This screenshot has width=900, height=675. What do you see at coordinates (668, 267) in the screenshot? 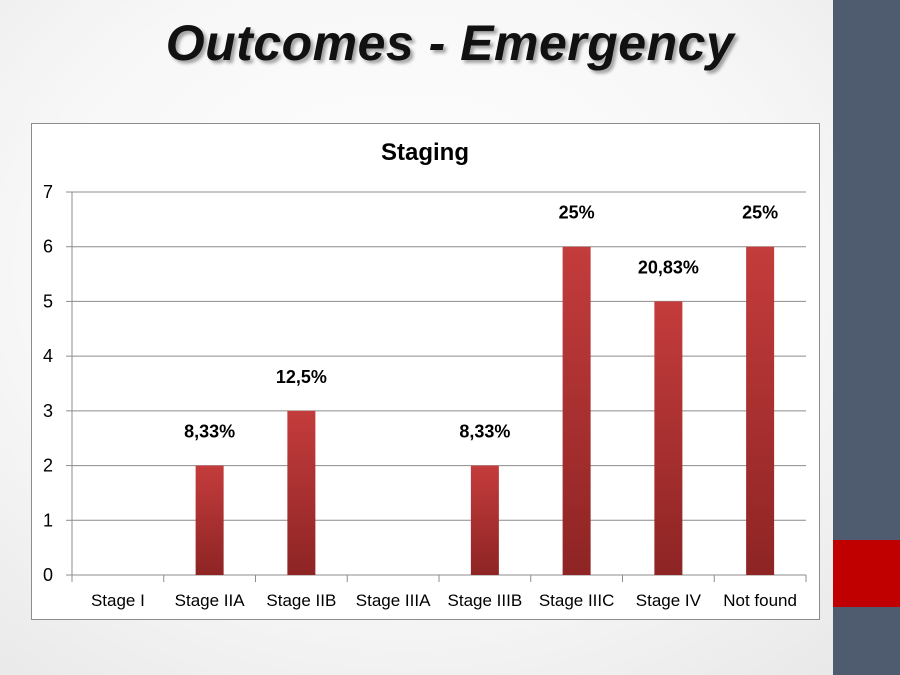
I see `data-label: 20,83%` at bounding box center [668, 267].